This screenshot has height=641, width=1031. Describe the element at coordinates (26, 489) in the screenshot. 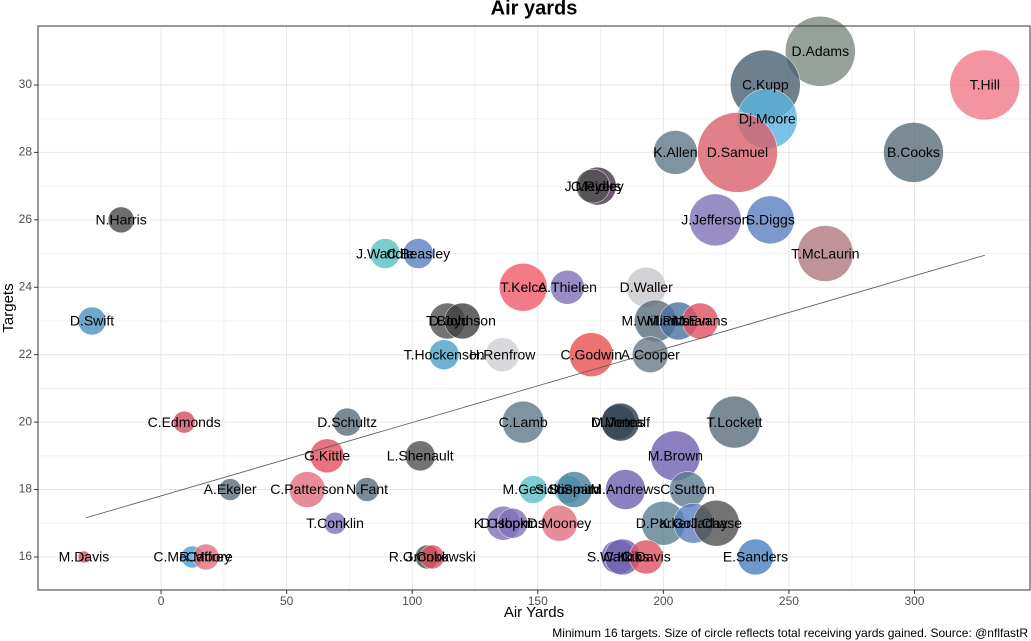

I see `y-tick-label: 18` at that location.